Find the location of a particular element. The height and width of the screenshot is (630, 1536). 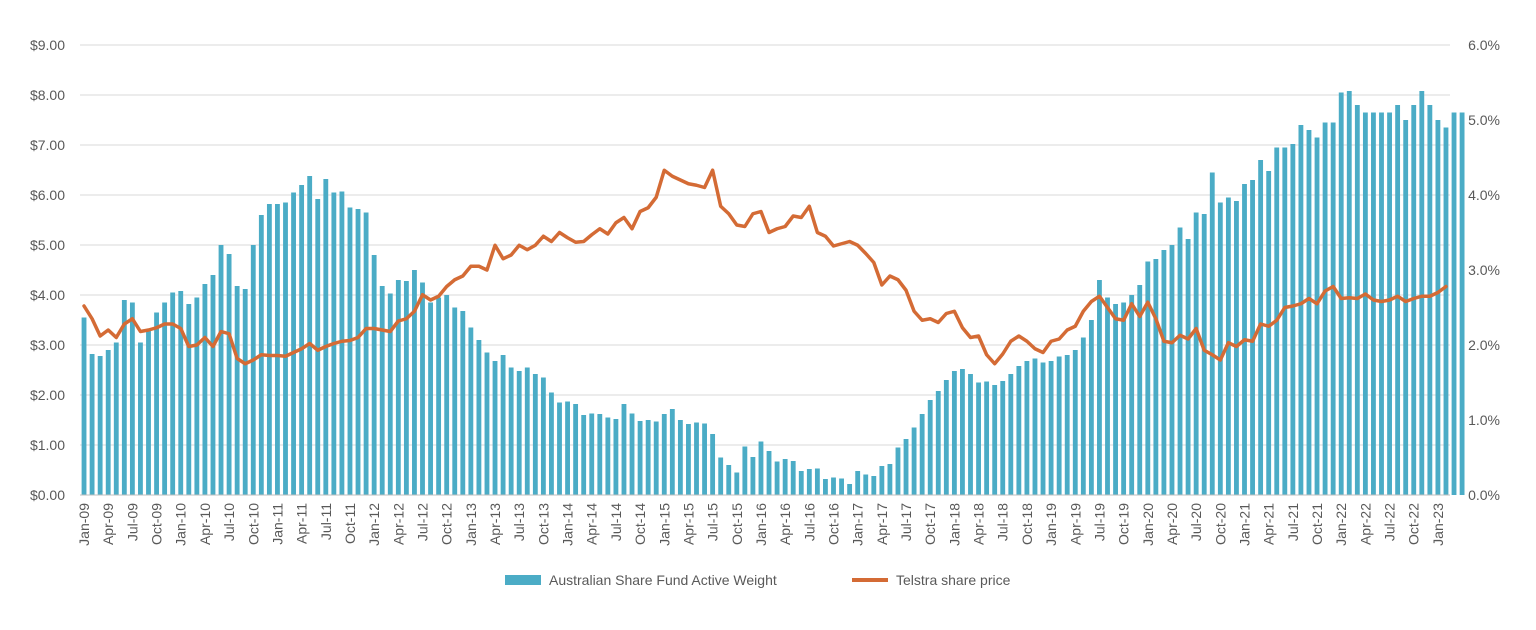

legend-item-telstra: Telstra share price is located at coordinates (931, 580).